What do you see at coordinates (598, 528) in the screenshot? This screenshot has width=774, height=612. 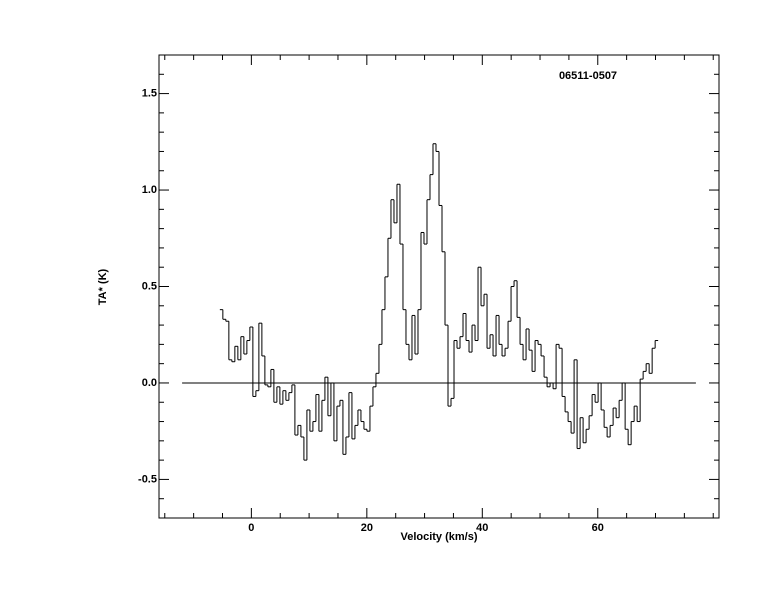 I see `x-tick-label: 60` at bounding box center [598, 528].